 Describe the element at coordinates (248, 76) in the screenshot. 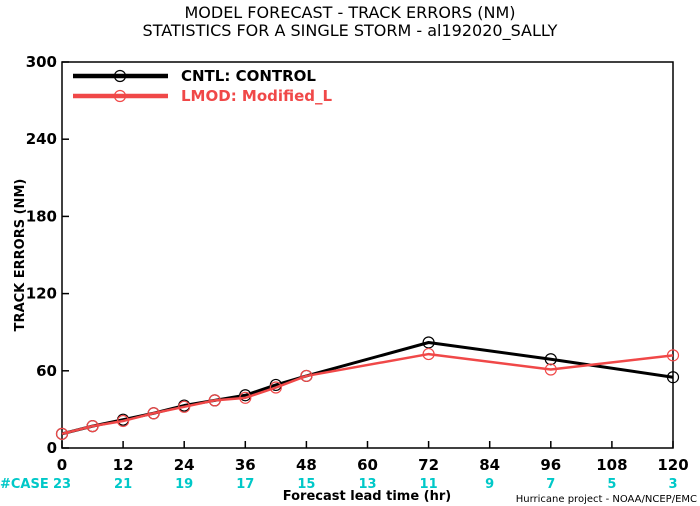

I see `legend-label-1: CNTL: CONTROL` at that location.